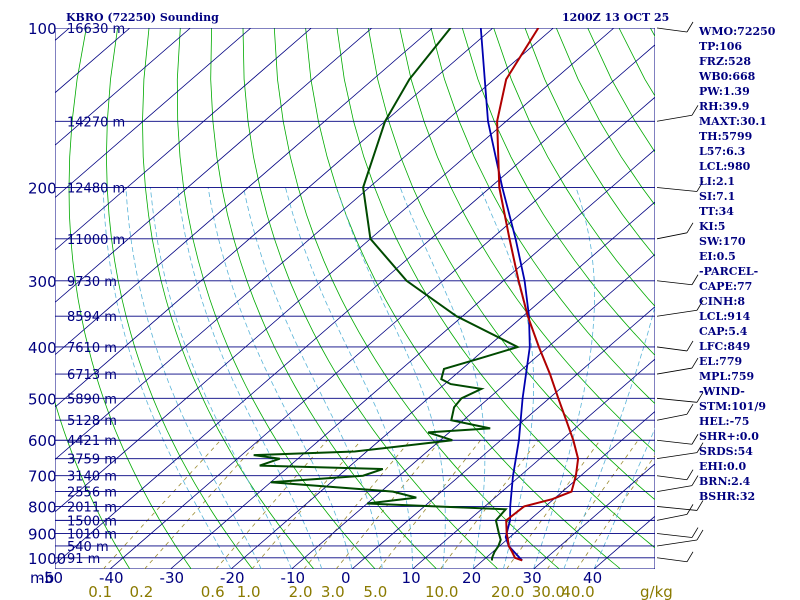 This screenshot has height=600, width=800. Describe the element at coordinates (725, 316) in the screenshot. I see `index-value: LCL:914` at that location.